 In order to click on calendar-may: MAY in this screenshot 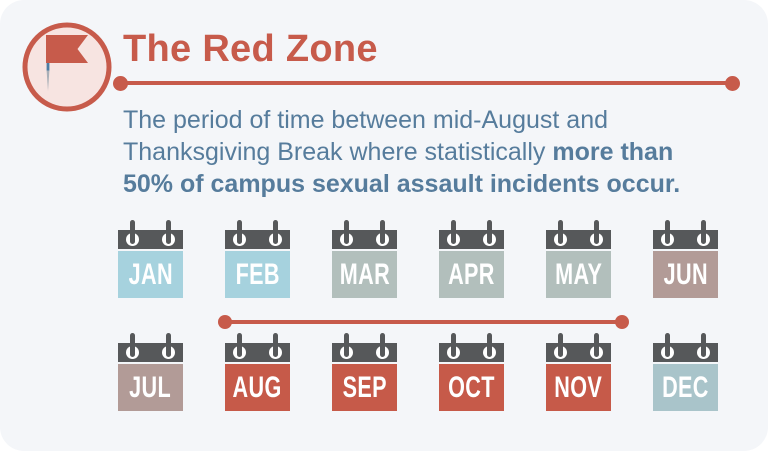, I will do `click(578, 259)`.